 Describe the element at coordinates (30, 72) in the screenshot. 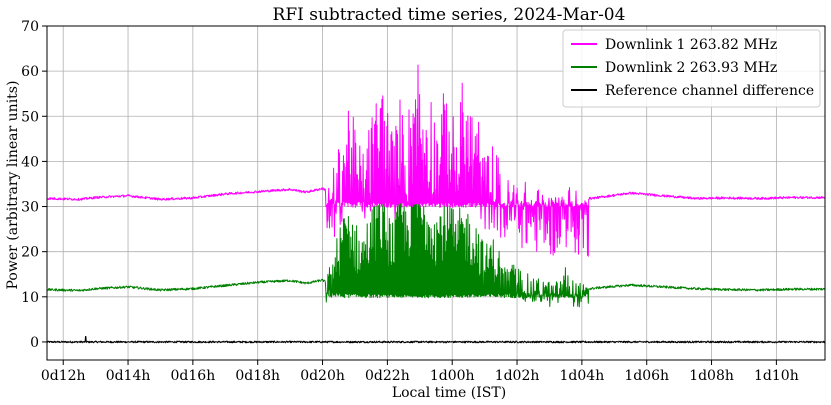

I see `y-tick-label: 60` at that location.